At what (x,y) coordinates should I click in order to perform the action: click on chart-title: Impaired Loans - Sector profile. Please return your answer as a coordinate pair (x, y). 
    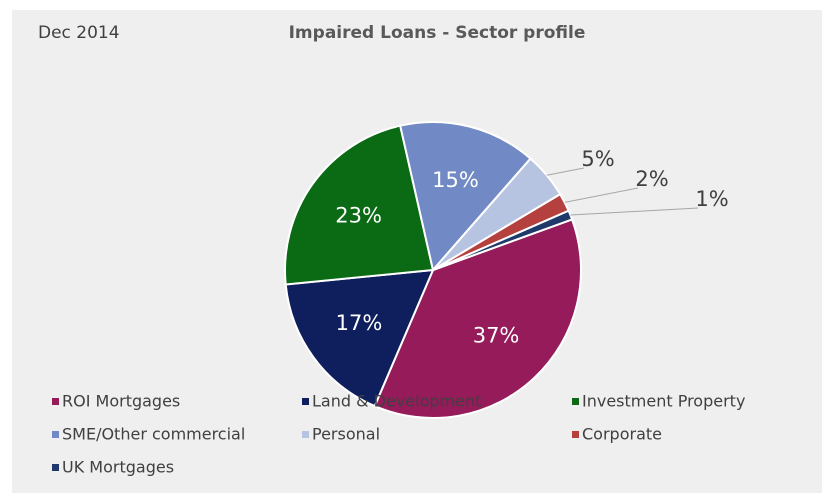
    Looking at the image, I should click on (437, 33).